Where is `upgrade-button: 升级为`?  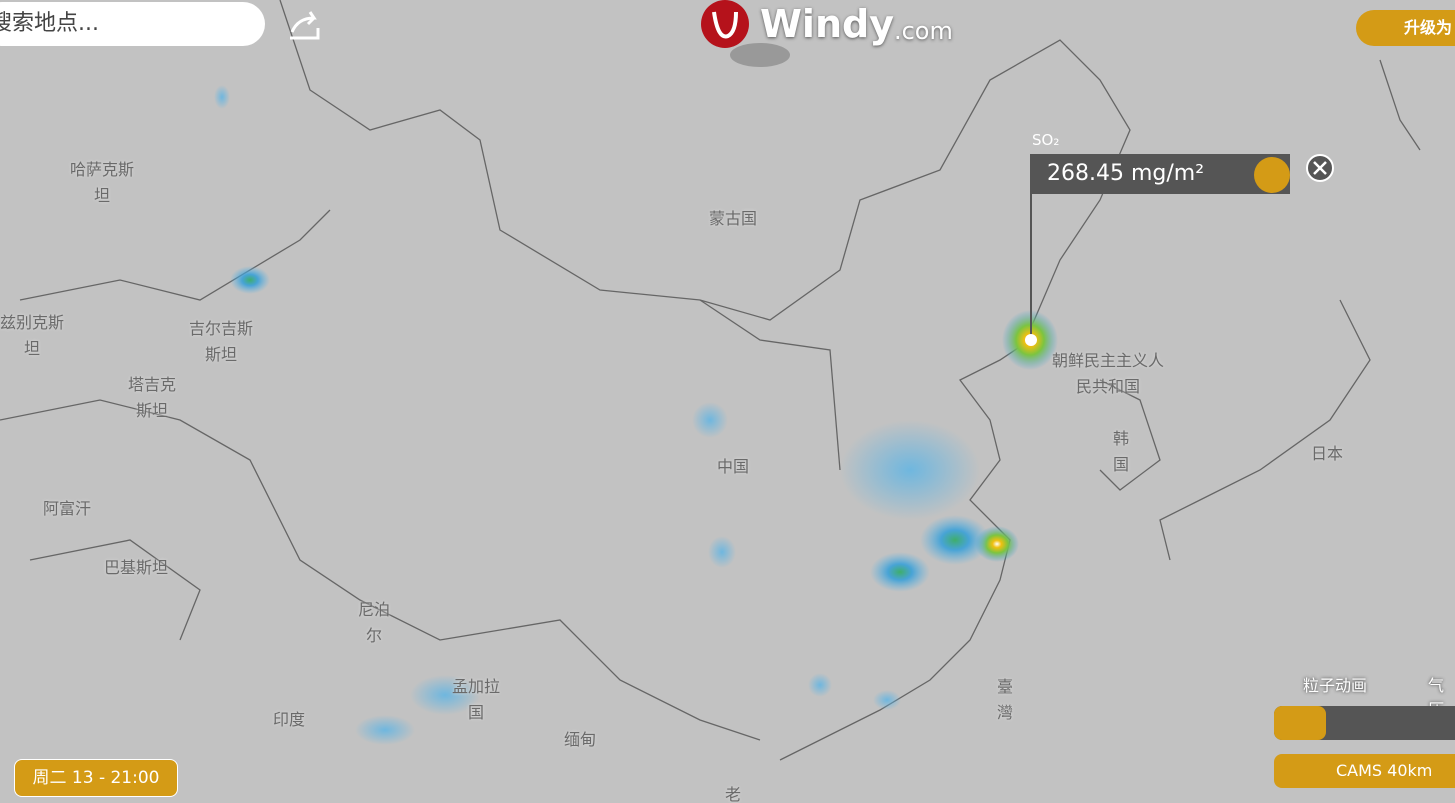
upgrade-button: 升级为 is located at coordinates (1405, 28).